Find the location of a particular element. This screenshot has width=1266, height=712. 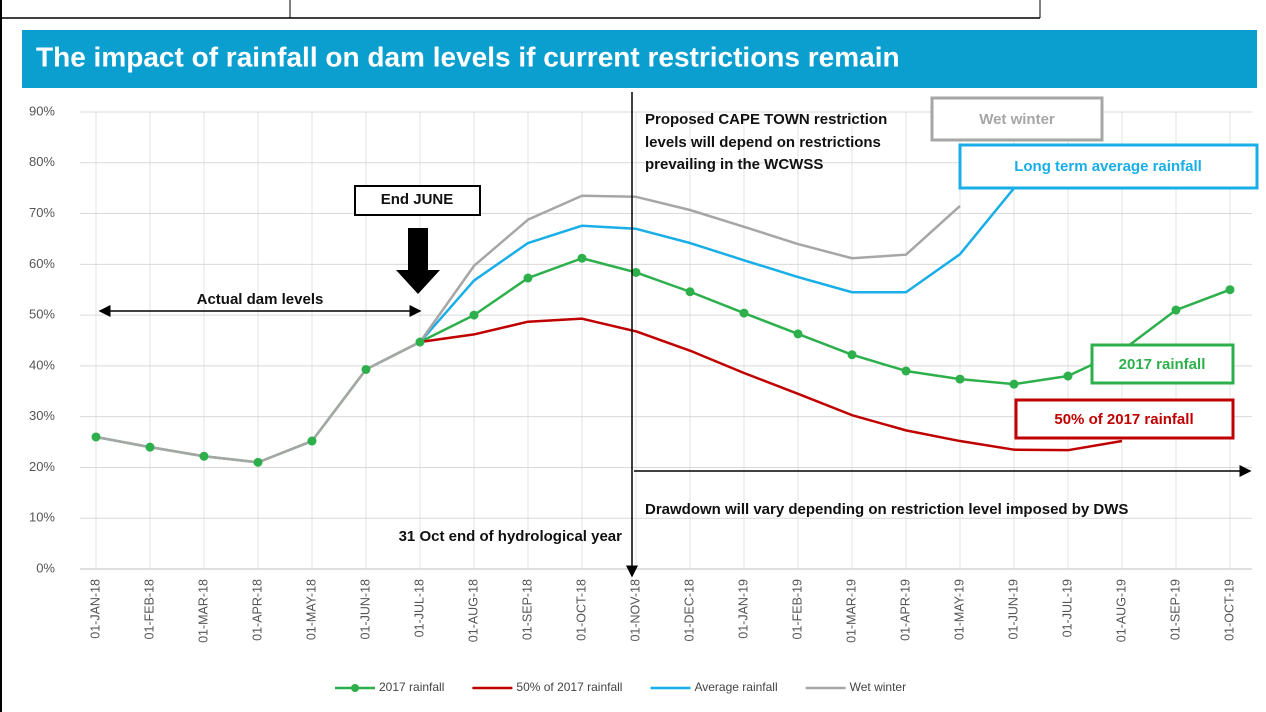

x-tick-label: 01-MAR-18 is located at coordinates (203, 611).